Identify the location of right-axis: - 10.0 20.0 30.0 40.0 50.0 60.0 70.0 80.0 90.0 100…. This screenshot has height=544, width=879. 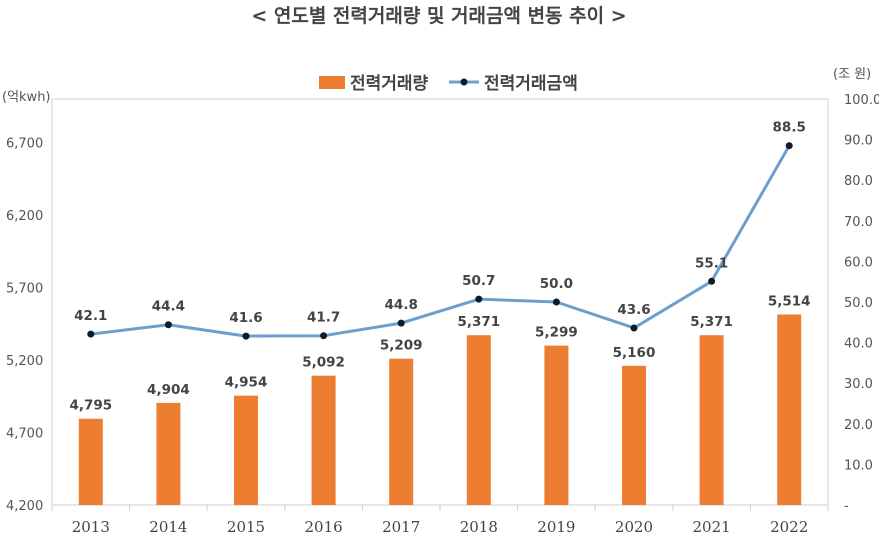
(861, 303).